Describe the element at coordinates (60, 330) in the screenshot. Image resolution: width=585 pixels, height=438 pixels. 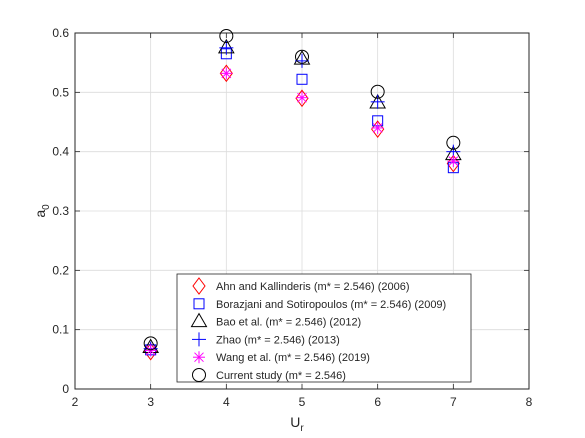
I see `y-tick-label: 0.1` at that location.